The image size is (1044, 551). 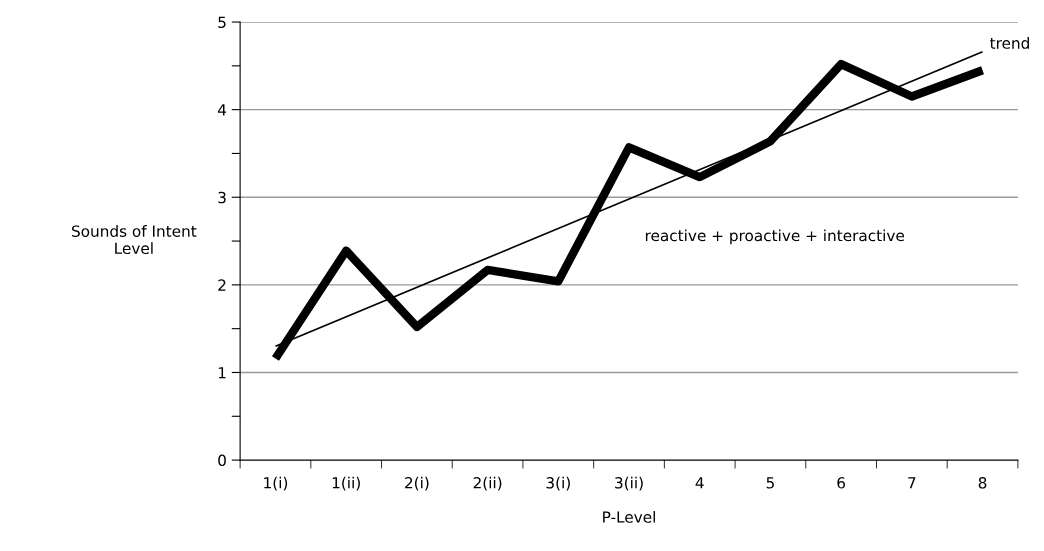 What do you see at coordinates (841, 483) in the screenshot?
I see `x-tick-label: 6` at bounding box center [841, 483].